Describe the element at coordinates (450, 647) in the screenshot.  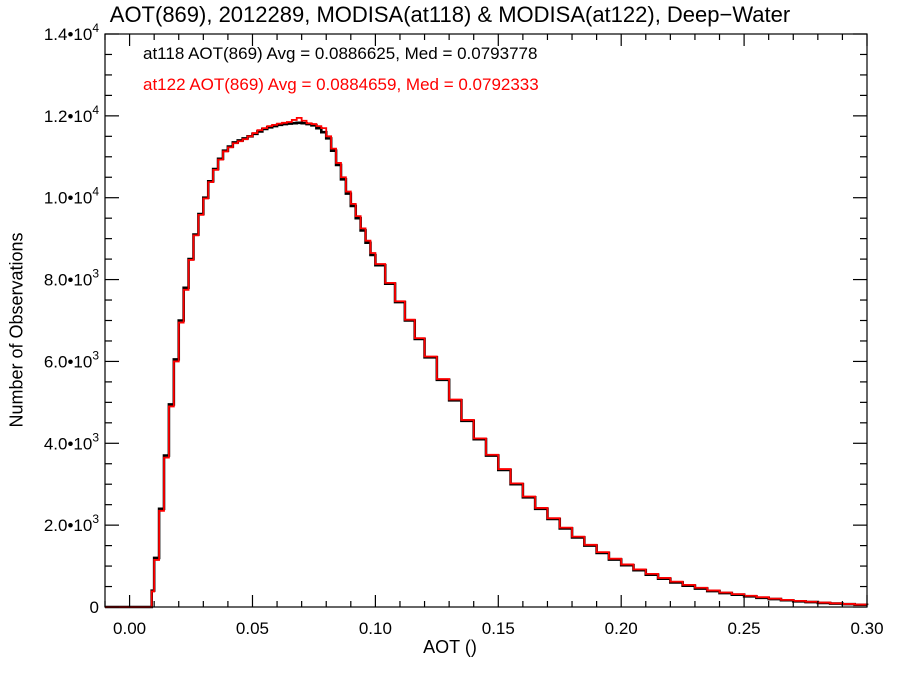
I see `x-axis-label: AOT ()` at that location.